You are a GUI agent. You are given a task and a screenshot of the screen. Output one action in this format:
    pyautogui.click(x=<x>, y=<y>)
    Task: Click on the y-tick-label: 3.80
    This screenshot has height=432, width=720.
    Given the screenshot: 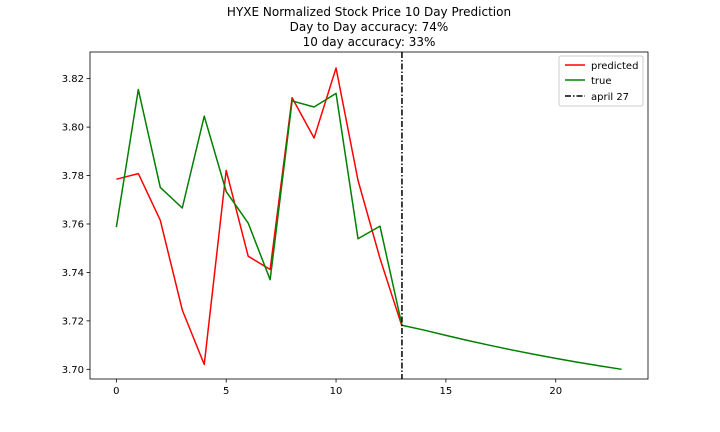 What is the action you would take?
    pyautogui.click(x=73, y=128)
    